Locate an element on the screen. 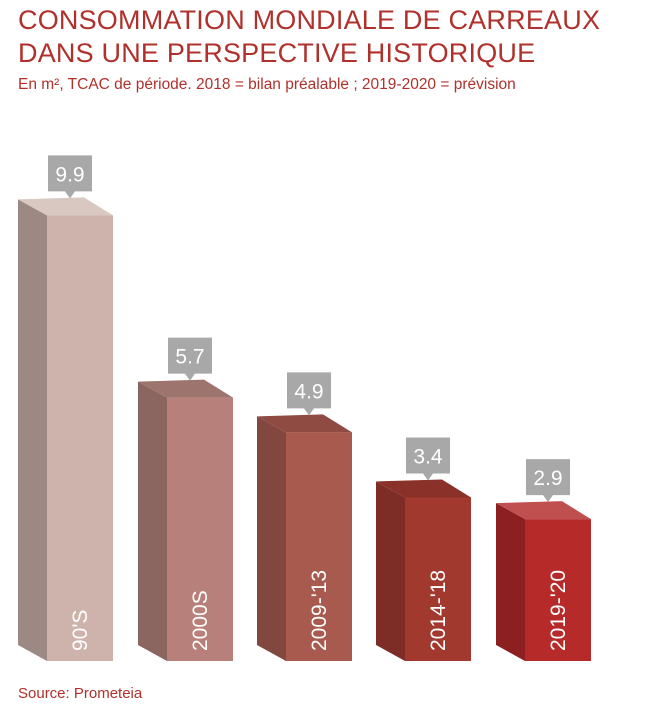 This screenshot has width=670, height=720. category-label: 90'S is located at coordinates (80, 630).